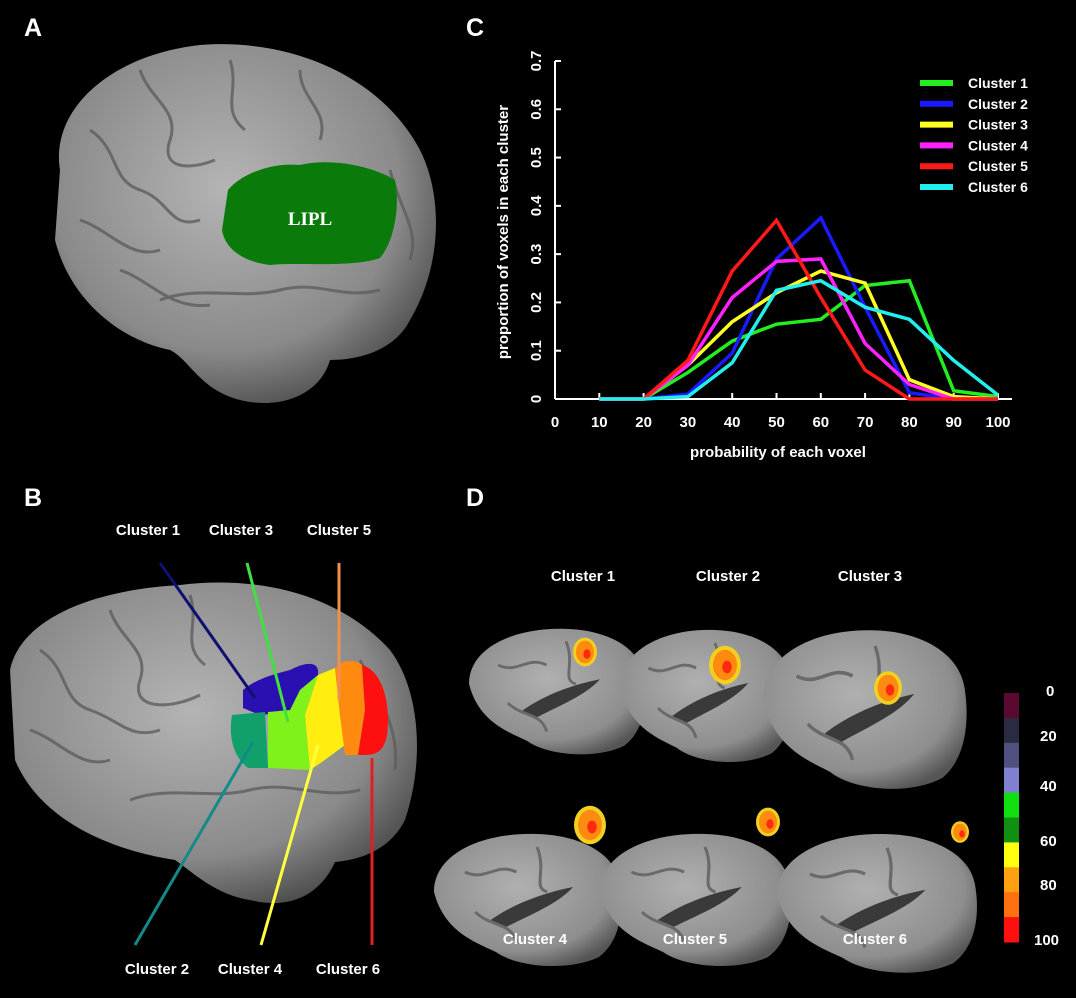 The width and height of the screenshot is (1076, 998). I want to click on lipl-region, so click(309, 213).